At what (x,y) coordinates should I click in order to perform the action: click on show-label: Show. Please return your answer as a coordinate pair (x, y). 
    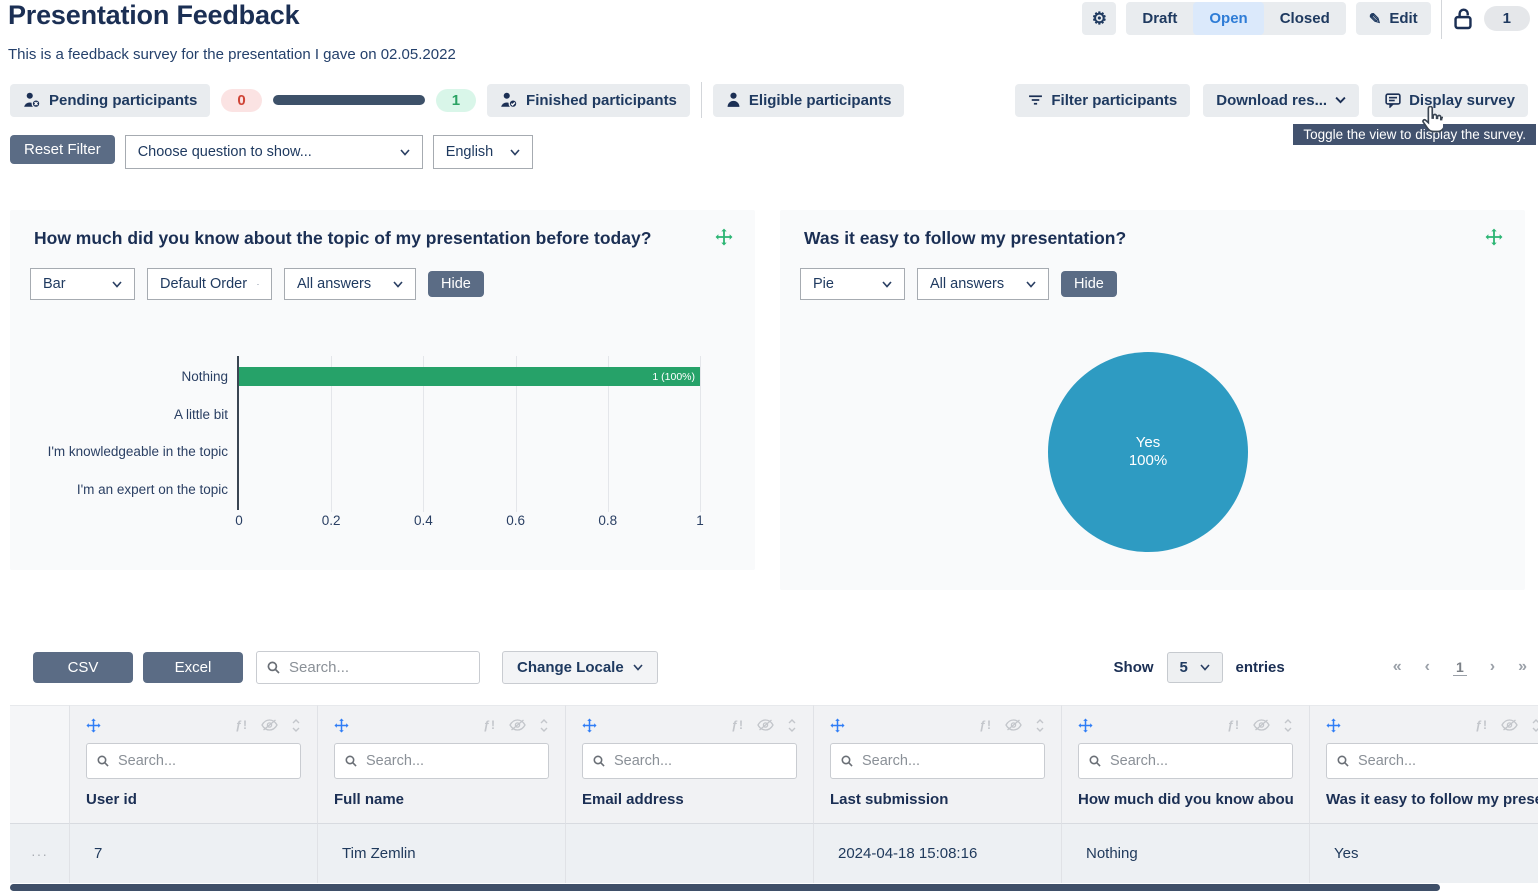
    Looking at the image, I should click on (1133, 667).